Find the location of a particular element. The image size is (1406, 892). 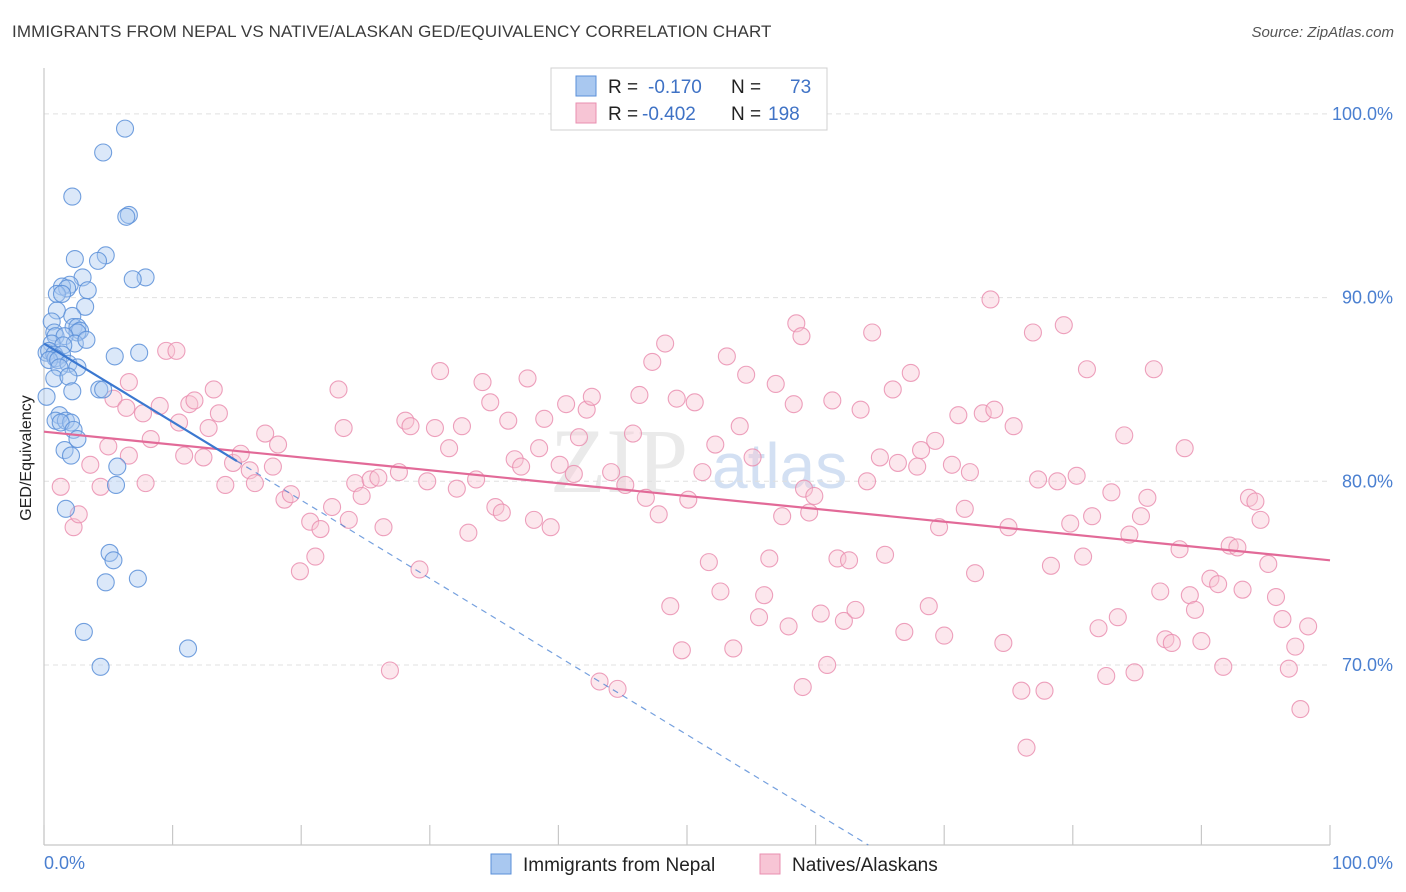

legend-swatch-nepal is located at coordinates (586, 86).